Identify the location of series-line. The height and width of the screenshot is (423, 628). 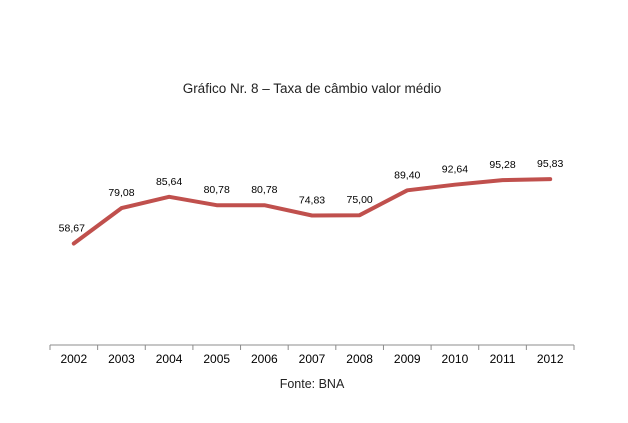
(312, 211).